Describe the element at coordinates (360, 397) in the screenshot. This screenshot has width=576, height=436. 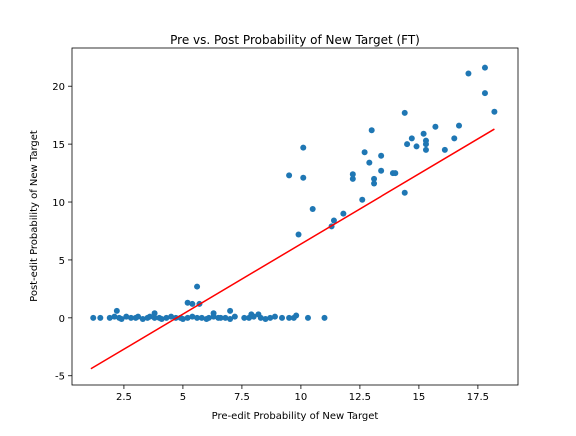
I see `x-tick-label: 12.5` at that location.